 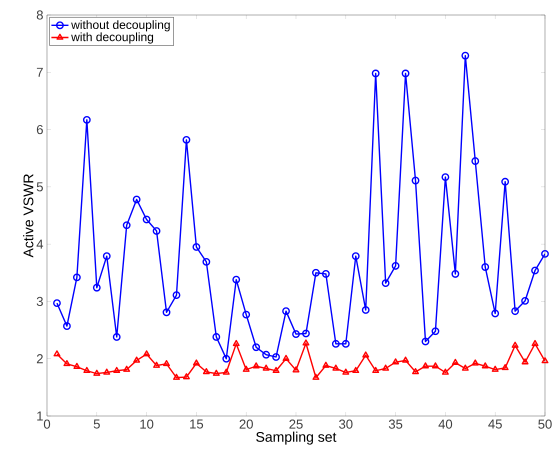 I want to click on legend-label: without decoupling, so click(x=120, y=26).